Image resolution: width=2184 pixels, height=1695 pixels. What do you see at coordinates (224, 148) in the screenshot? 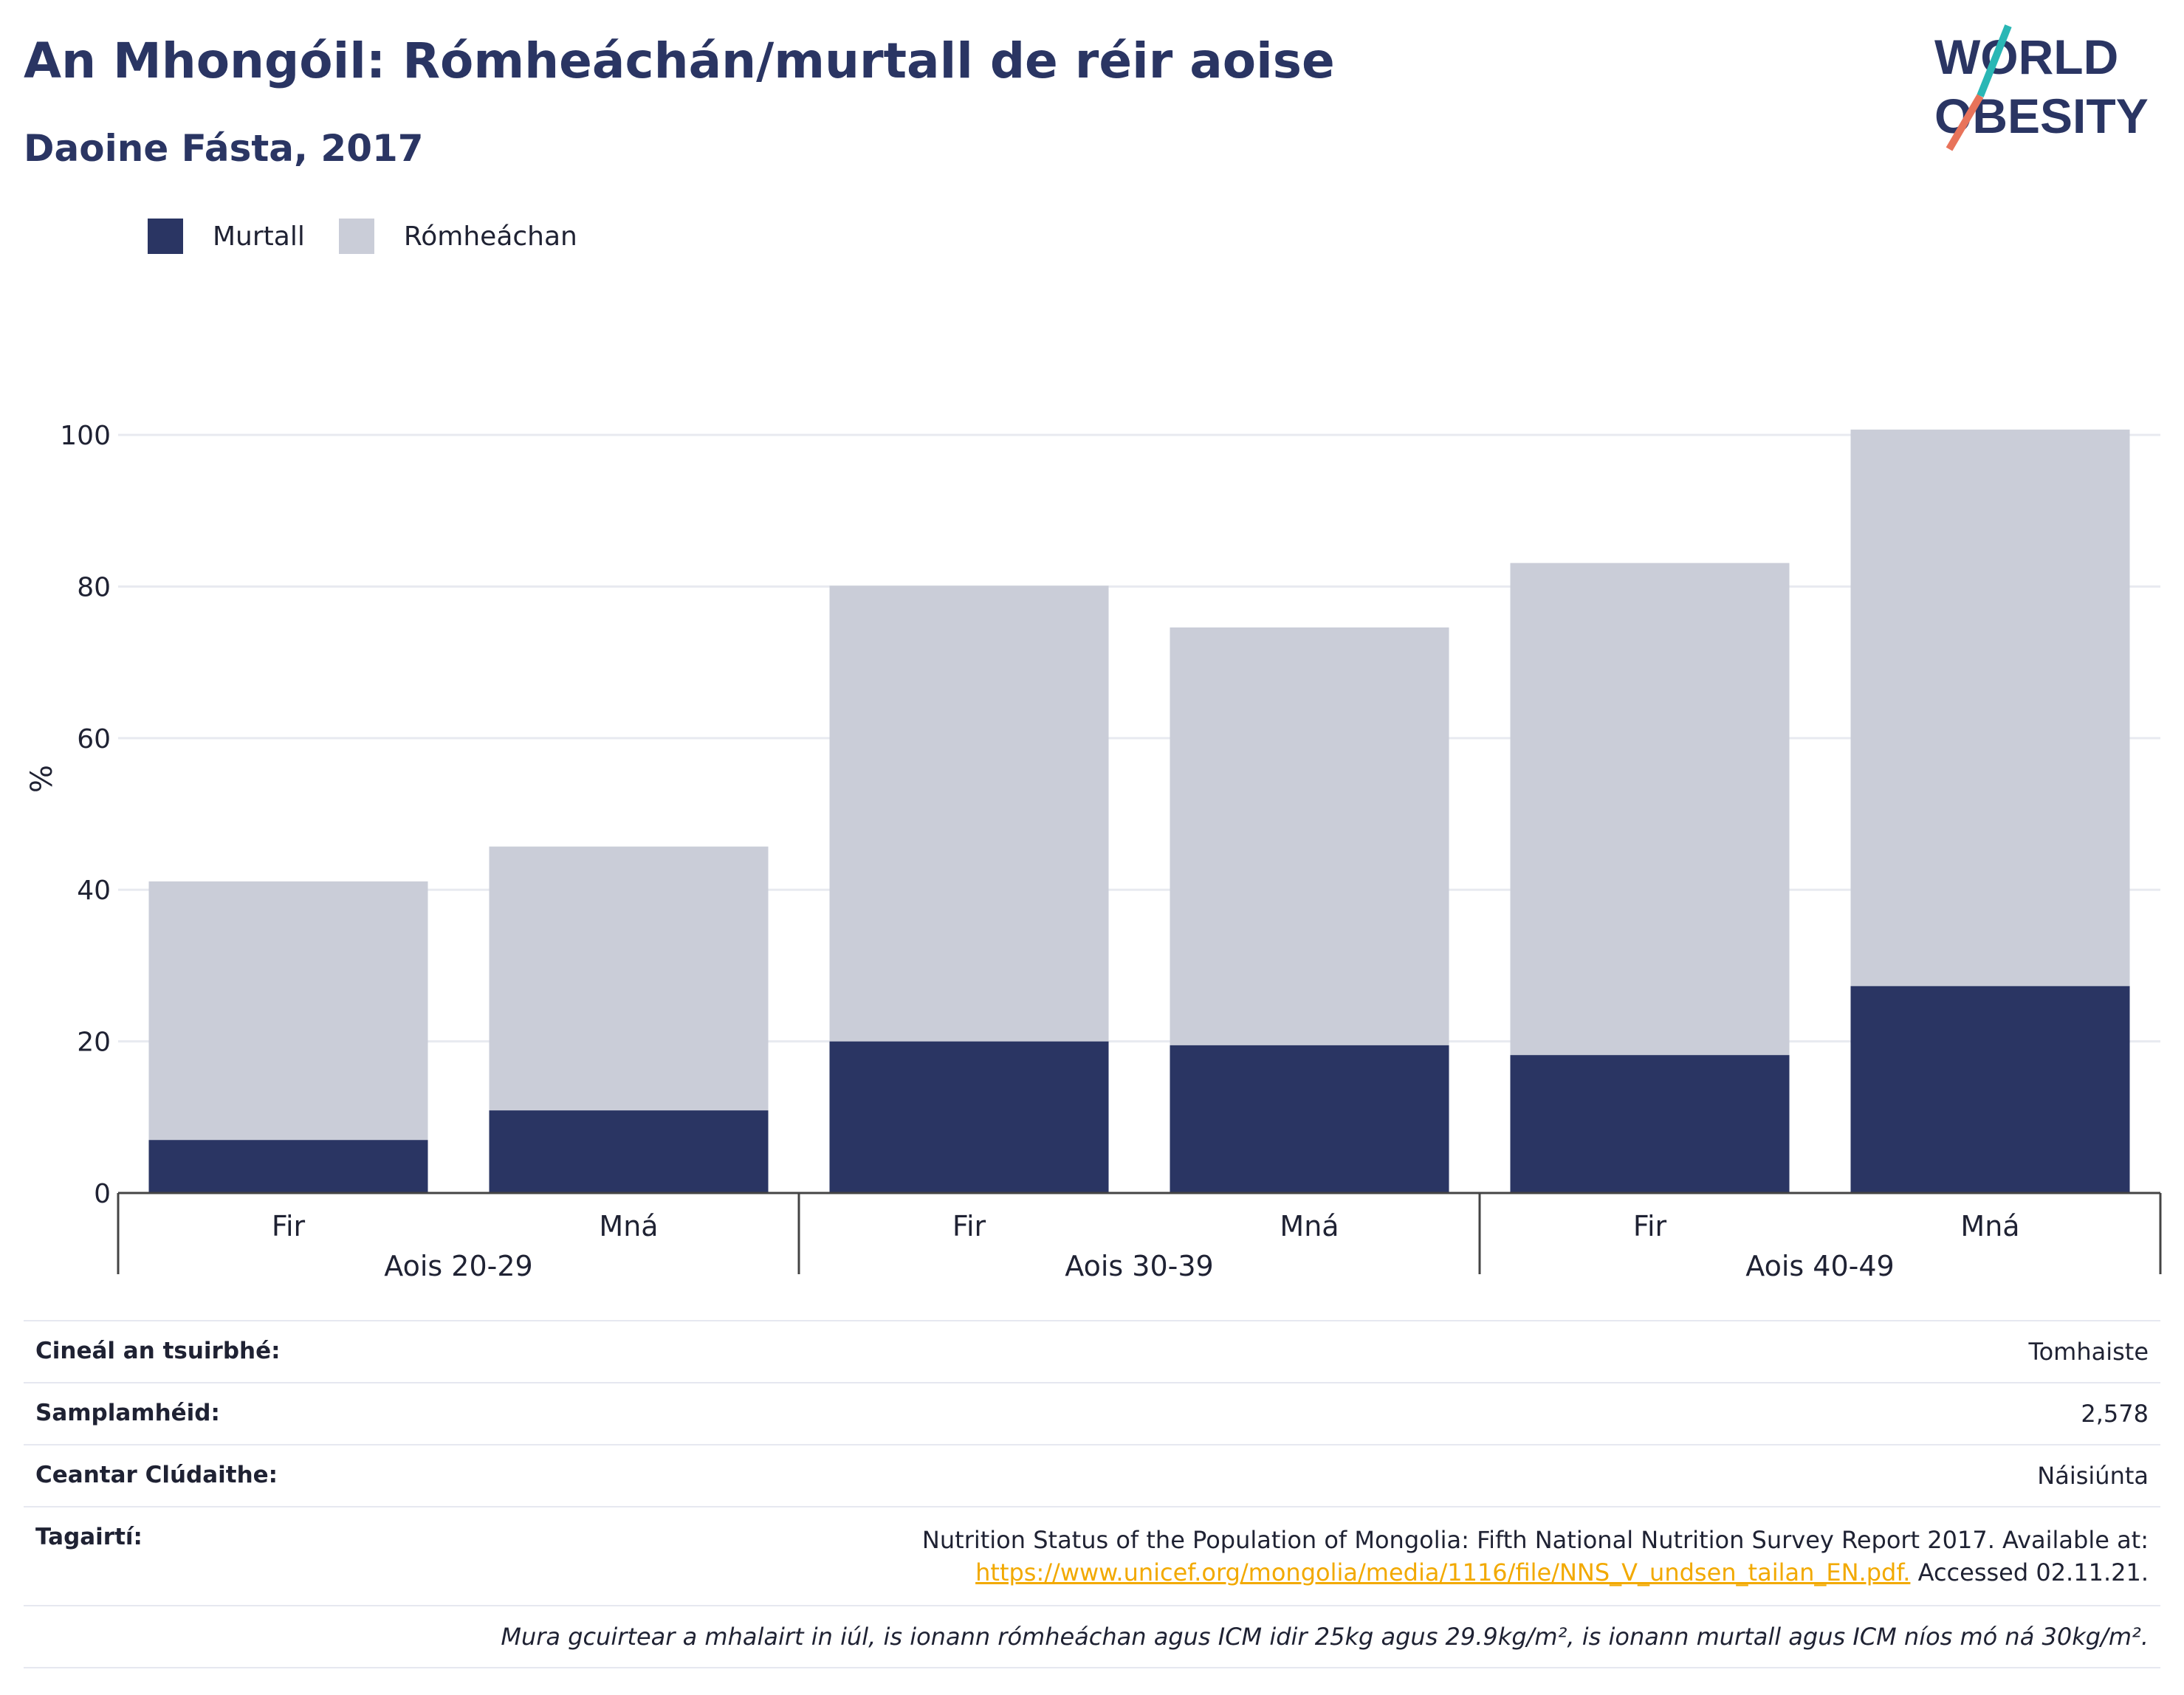
I see `page-subtitle: Daoine Fásta, 2017` at bounding box center [224, 148].